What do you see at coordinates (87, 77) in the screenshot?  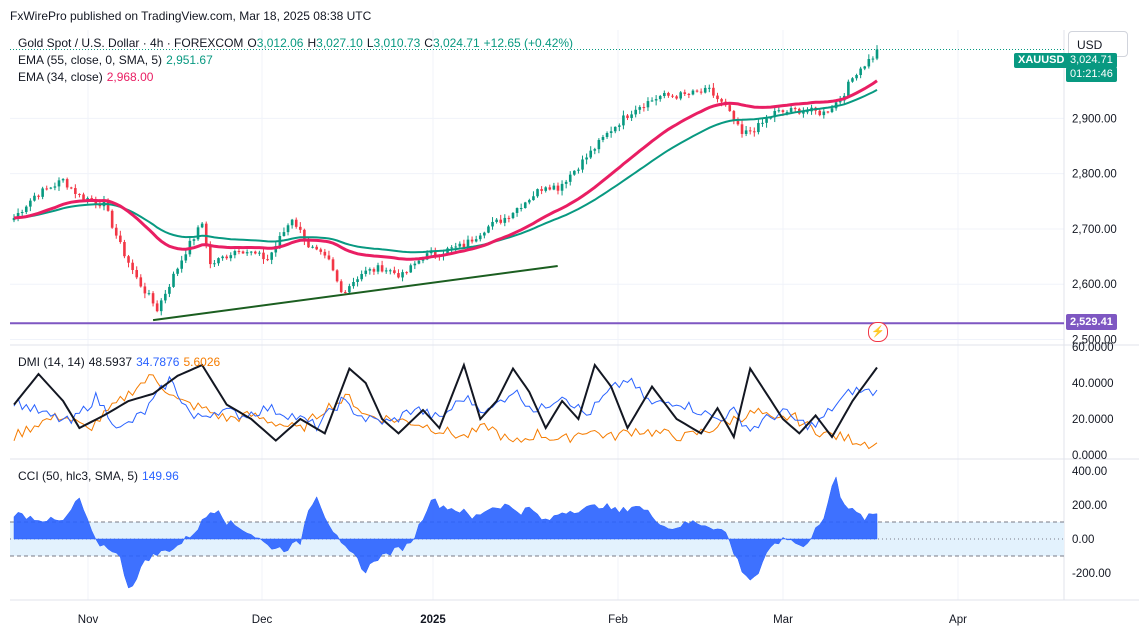 I see `ema34-legend: EMA (34, close) 2,968.00` at bounding box center [87, 77].